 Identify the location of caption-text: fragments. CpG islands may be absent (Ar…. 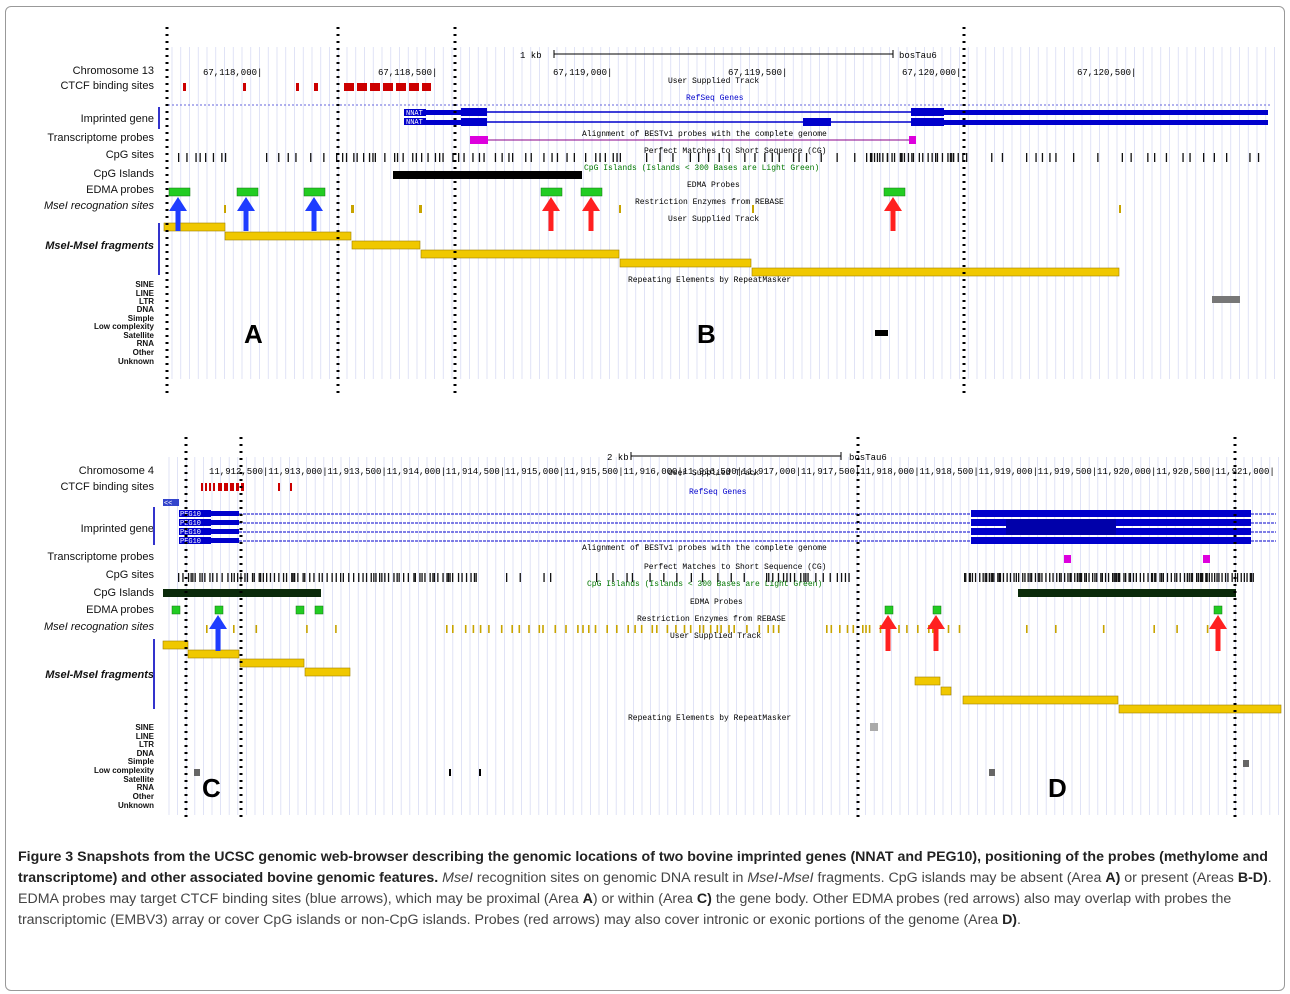
(959, 878).